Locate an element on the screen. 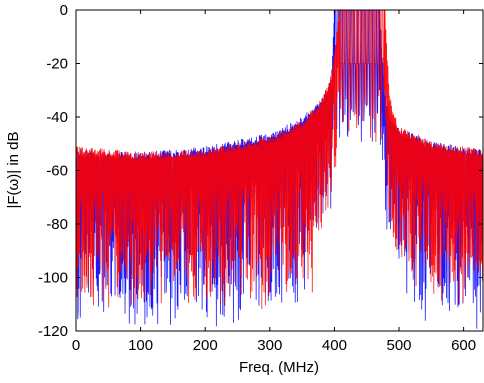 This screenshot has width=484, height=383. y-axis-label: |F(ω)| in dB is located at coordinates (13, 169).